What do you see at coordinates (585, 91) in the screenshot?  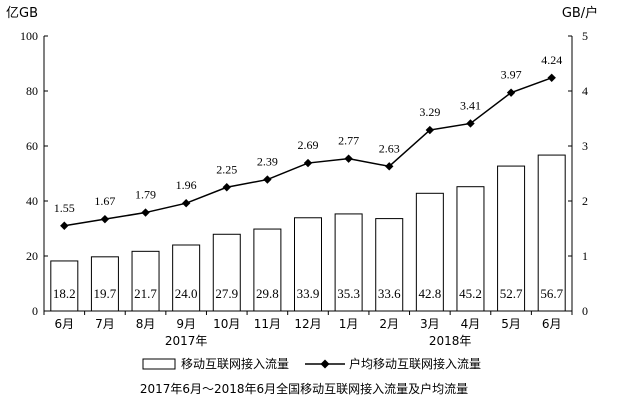 I see `right-tick-label: 4` at bounding box center [585, 91].